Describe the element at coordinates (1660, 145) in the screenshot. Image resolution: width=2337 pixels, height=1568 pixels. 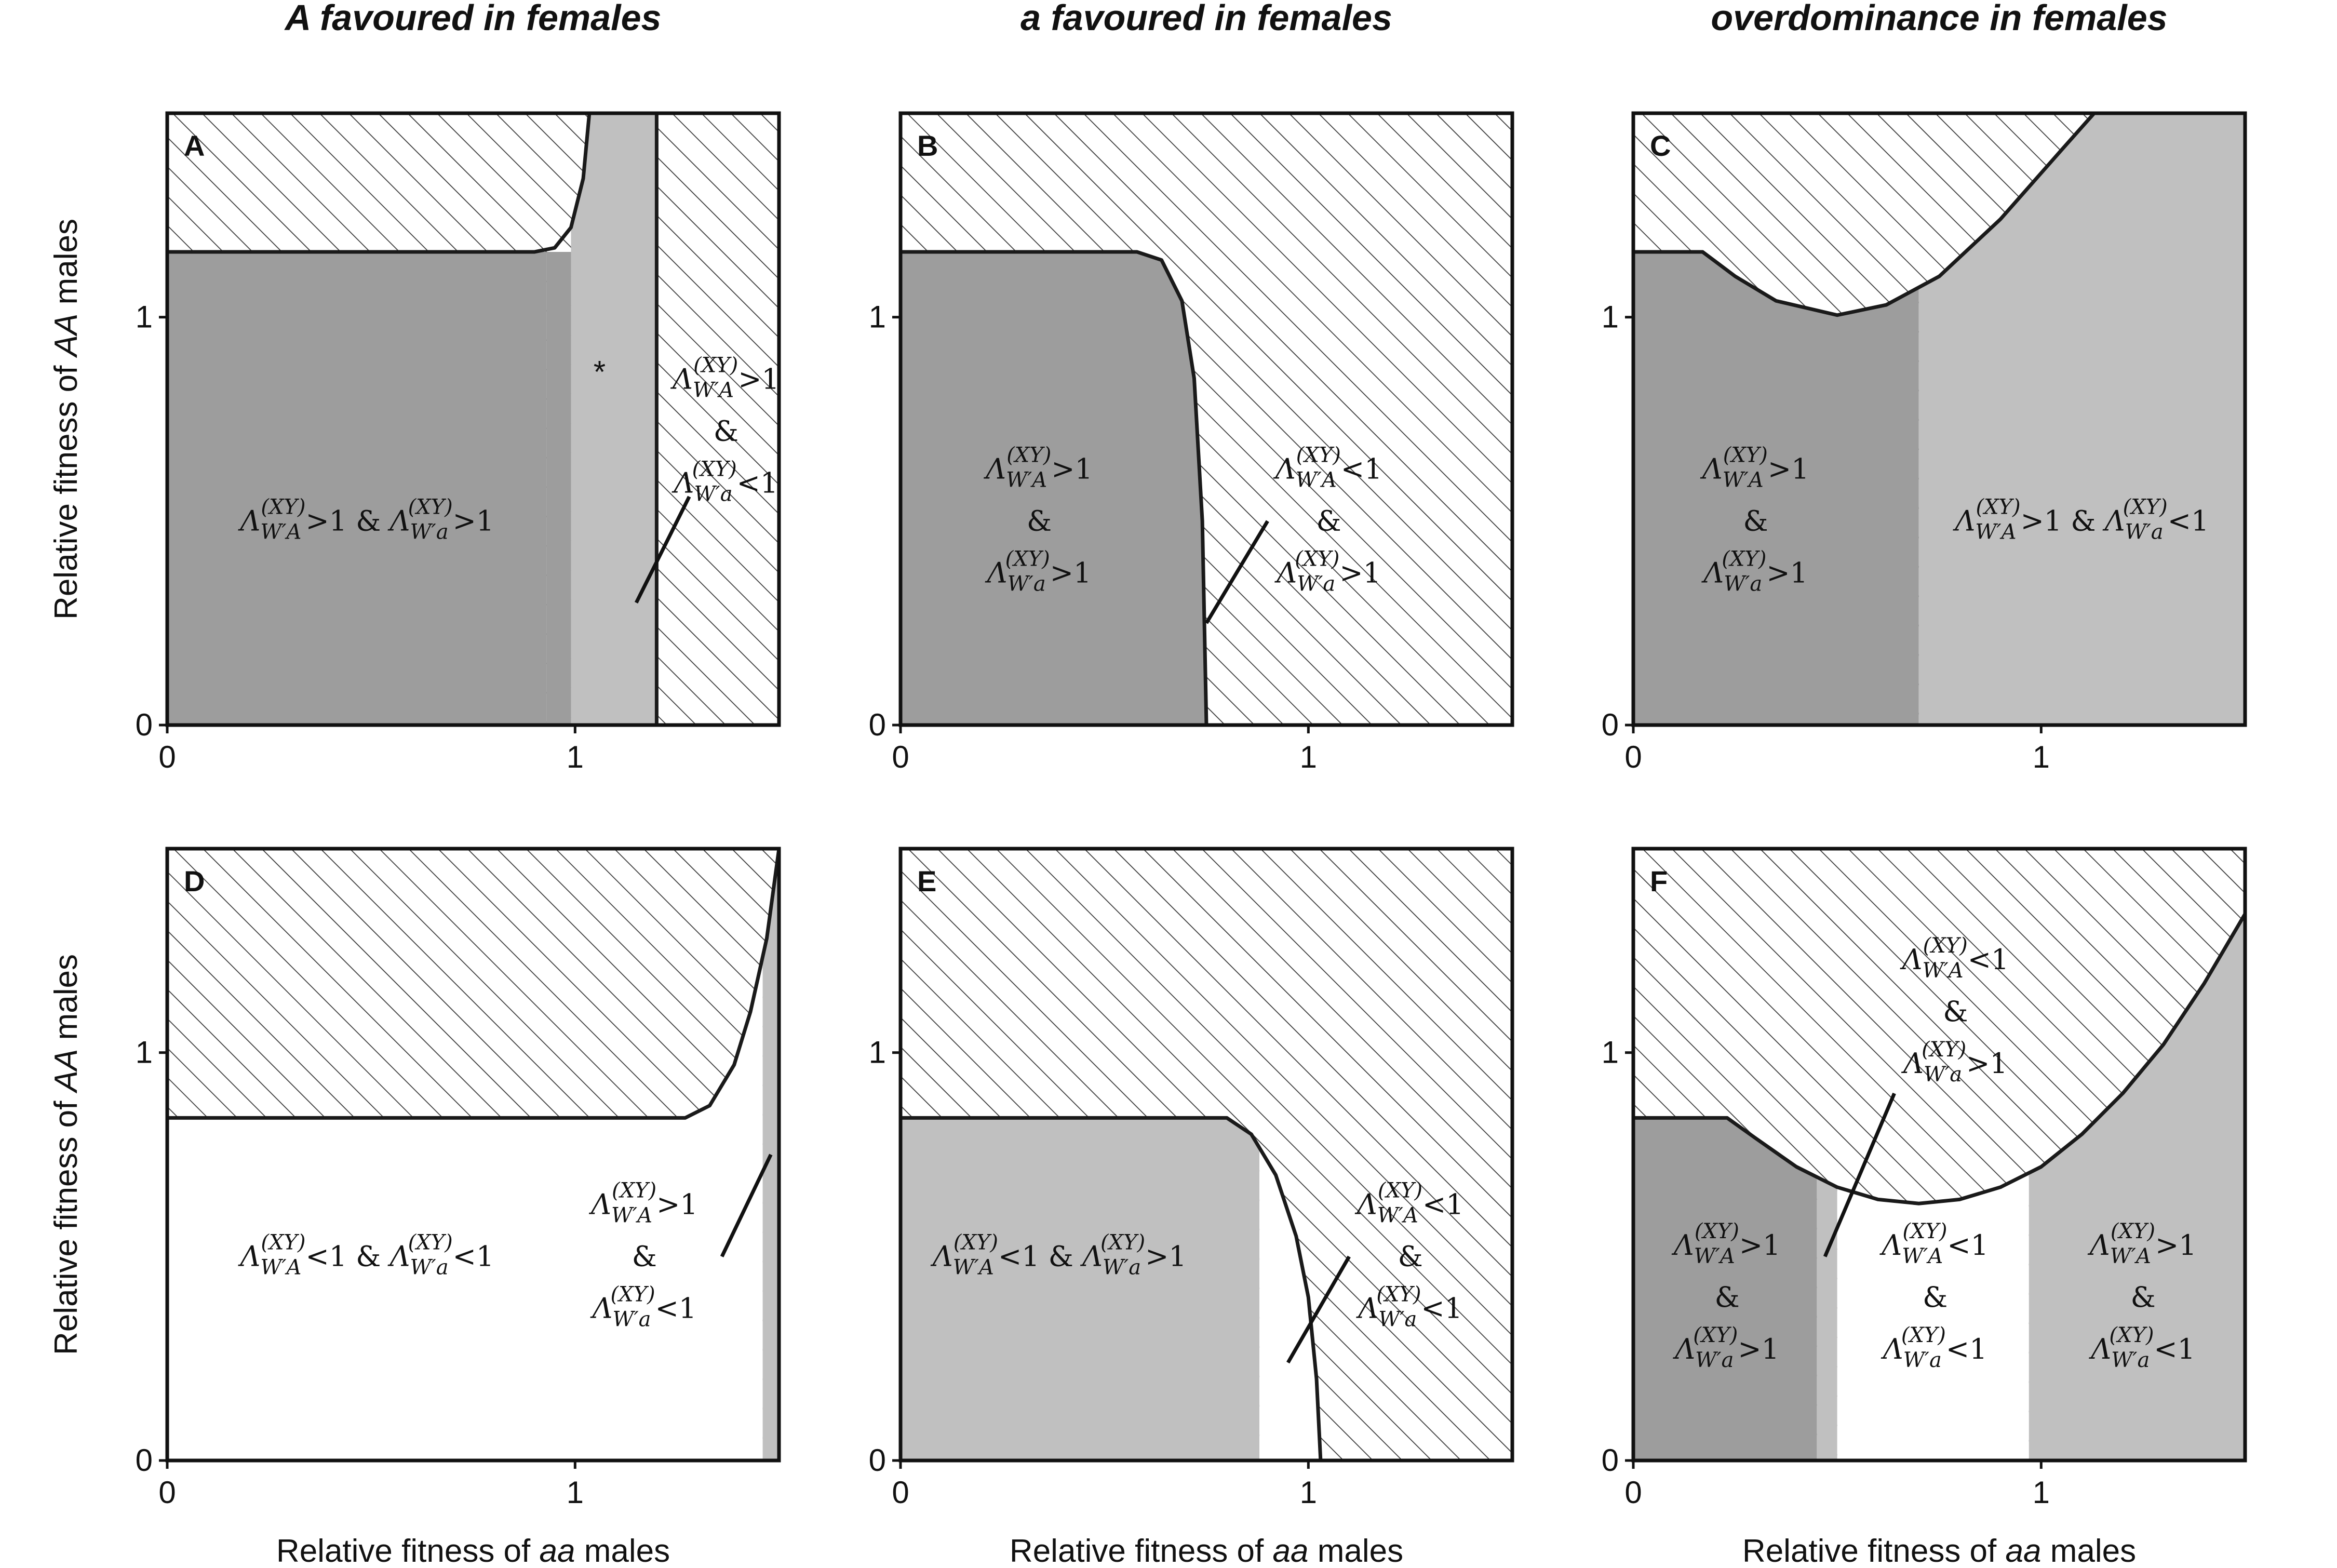
I see `panel-letter: C` at that location.